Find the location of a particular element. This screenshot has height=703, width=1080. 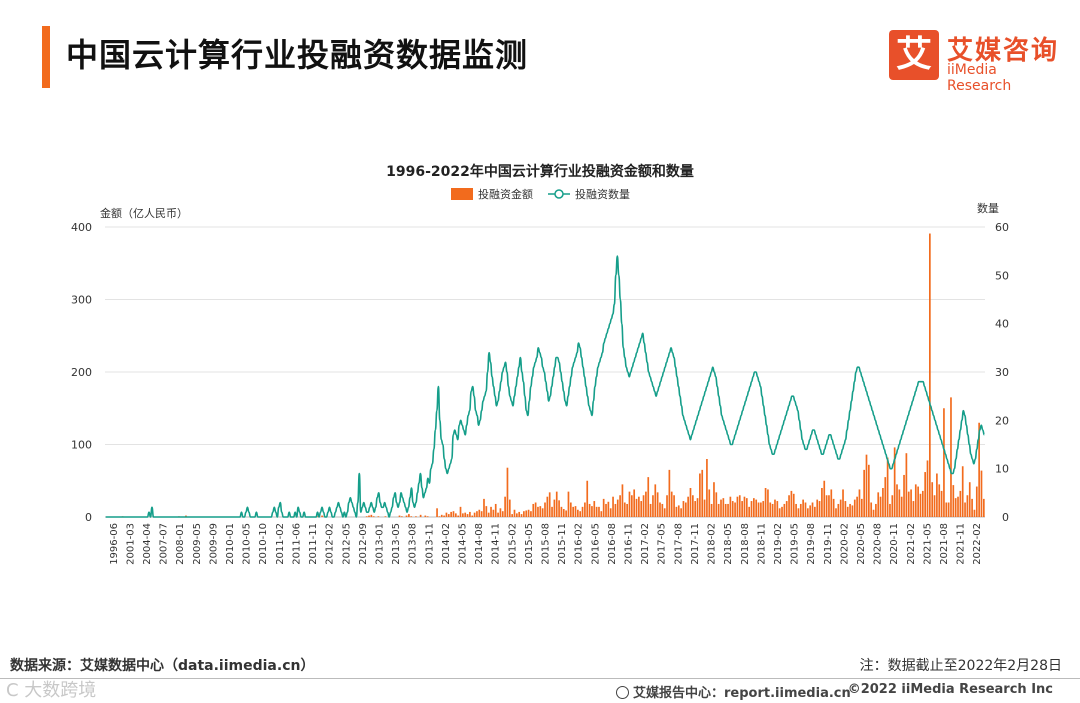

y-axis-right-label: 数量 is located at coordinates (988, 208).